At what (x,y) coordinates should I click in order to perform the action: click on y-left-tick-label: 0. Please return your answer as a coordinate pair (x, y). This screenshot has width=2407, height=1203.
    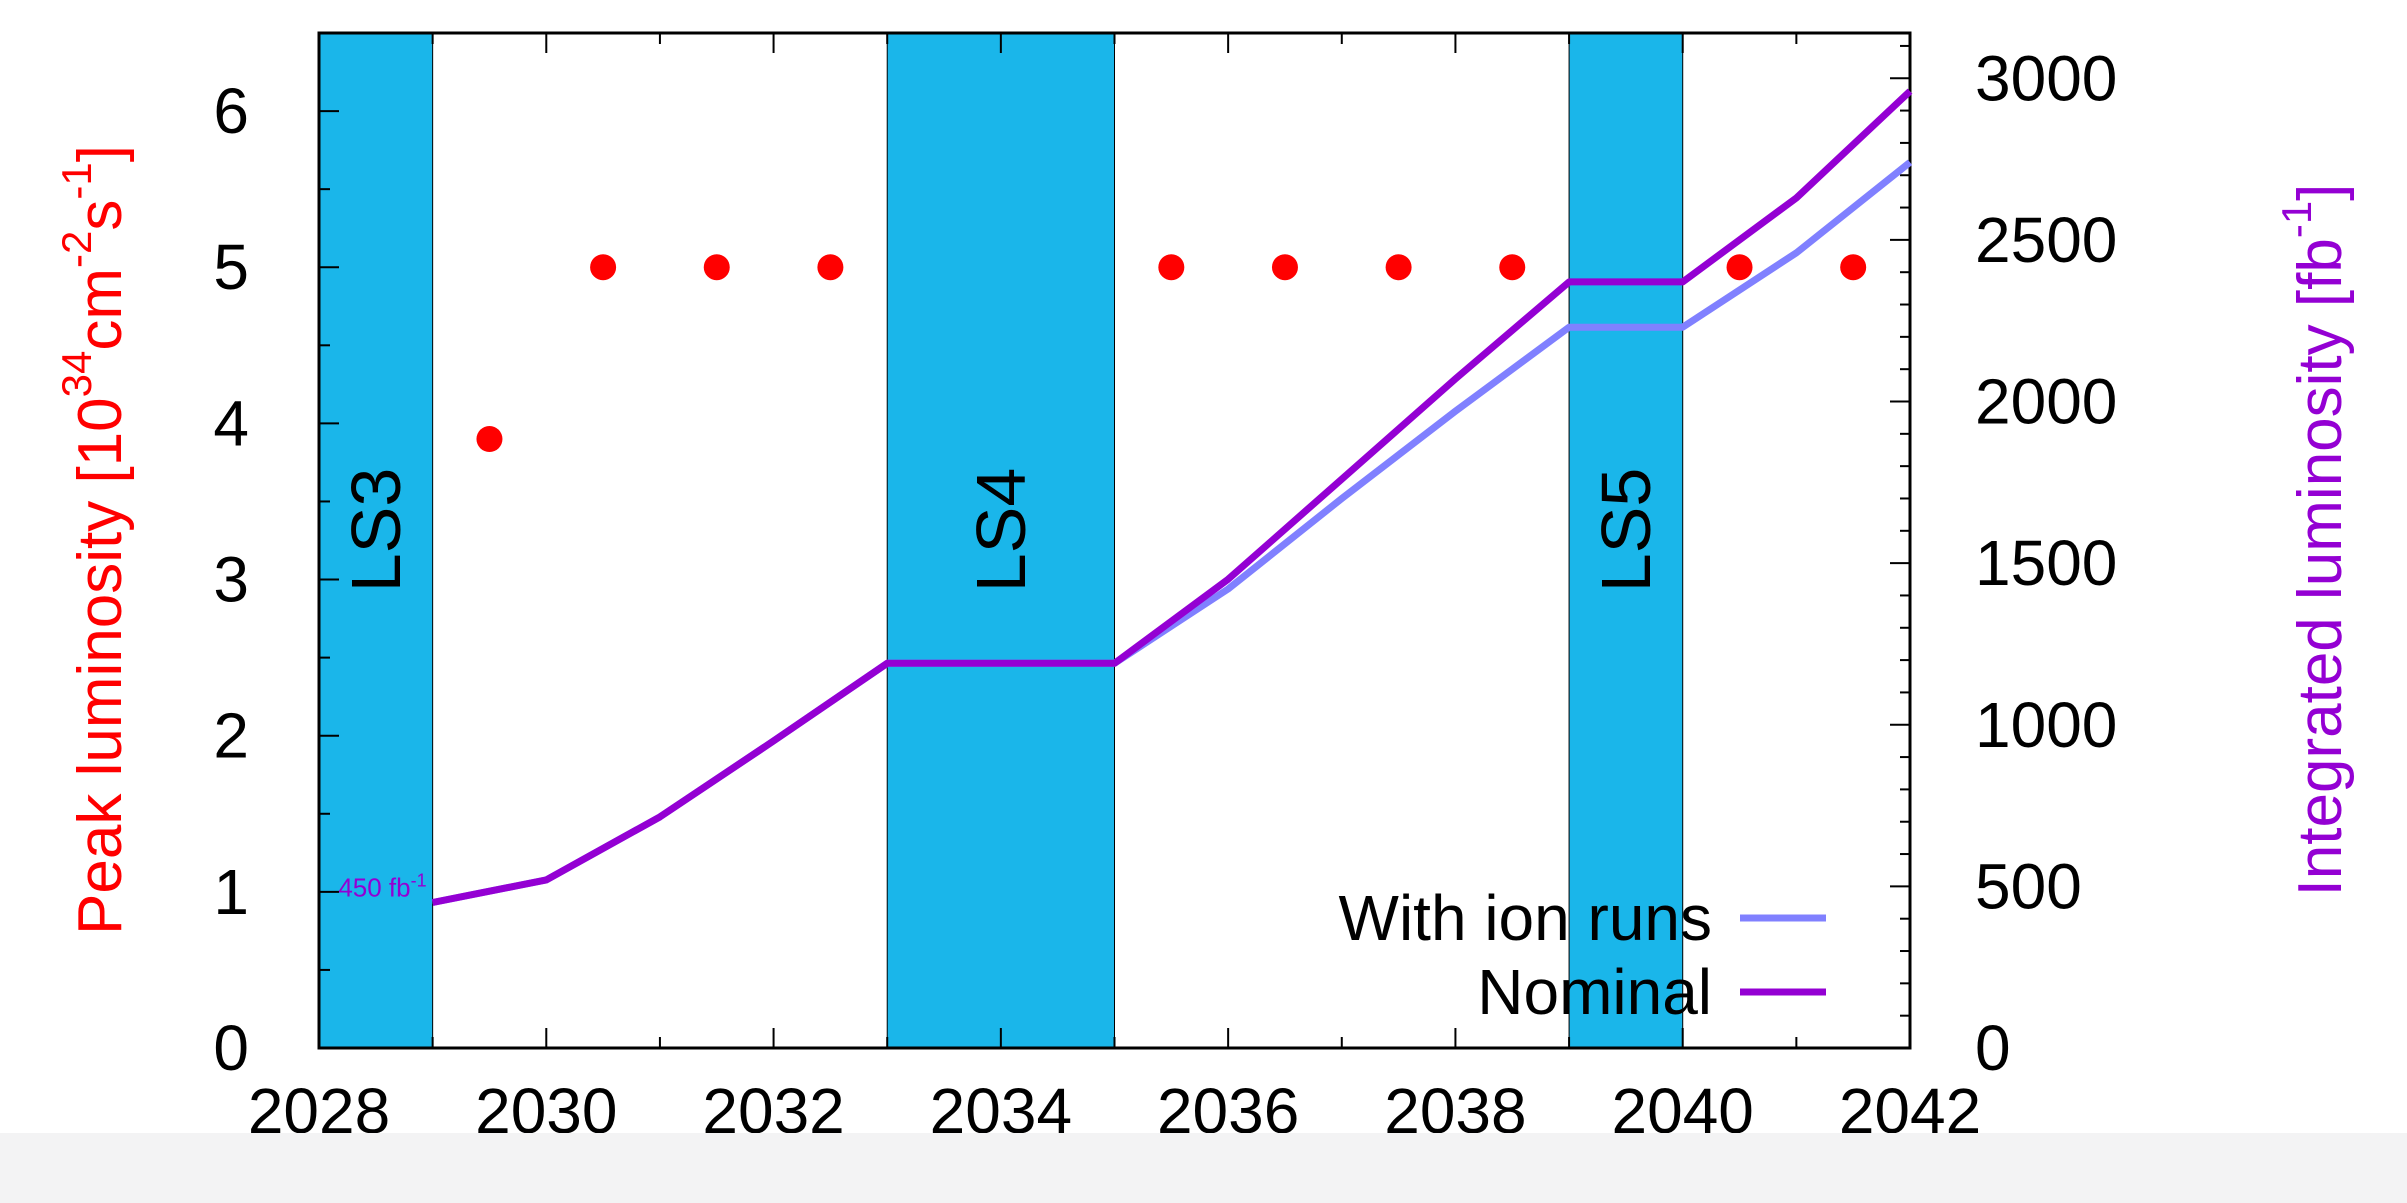
    Looking at the image, I should click on (231, 1048).